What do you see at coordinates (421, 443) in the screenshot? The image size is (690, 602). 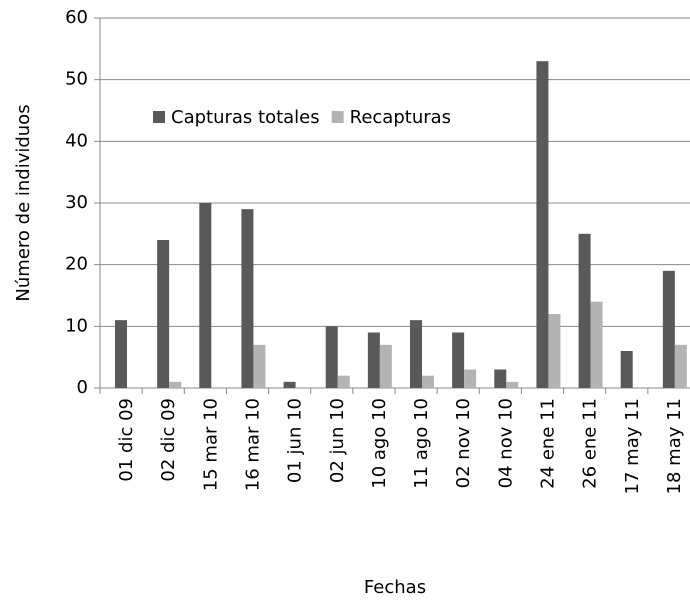 I see `x-tick-label: 11 ago 10` at bounding box center [421, 443].